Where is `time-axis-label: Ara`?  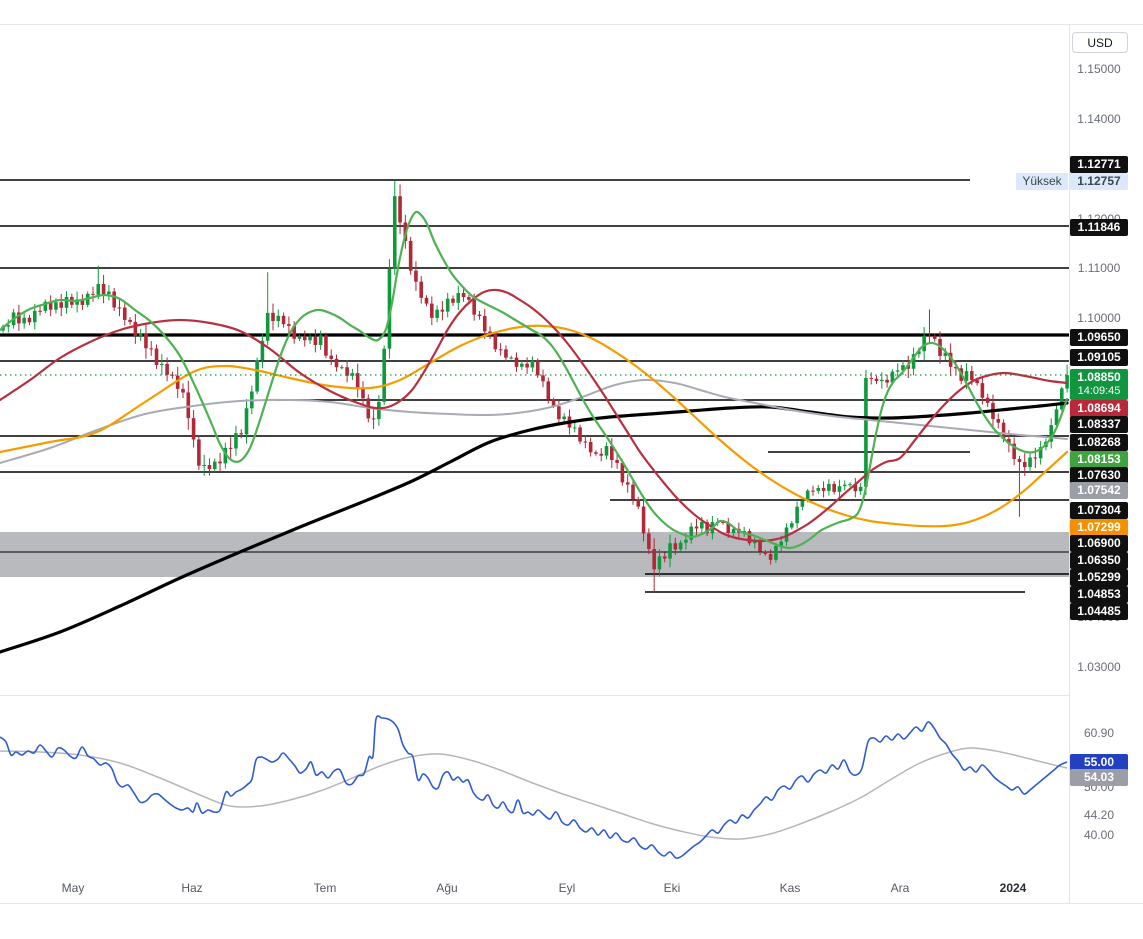 time-axis-label: Ara is located at coordinates (900, 888).